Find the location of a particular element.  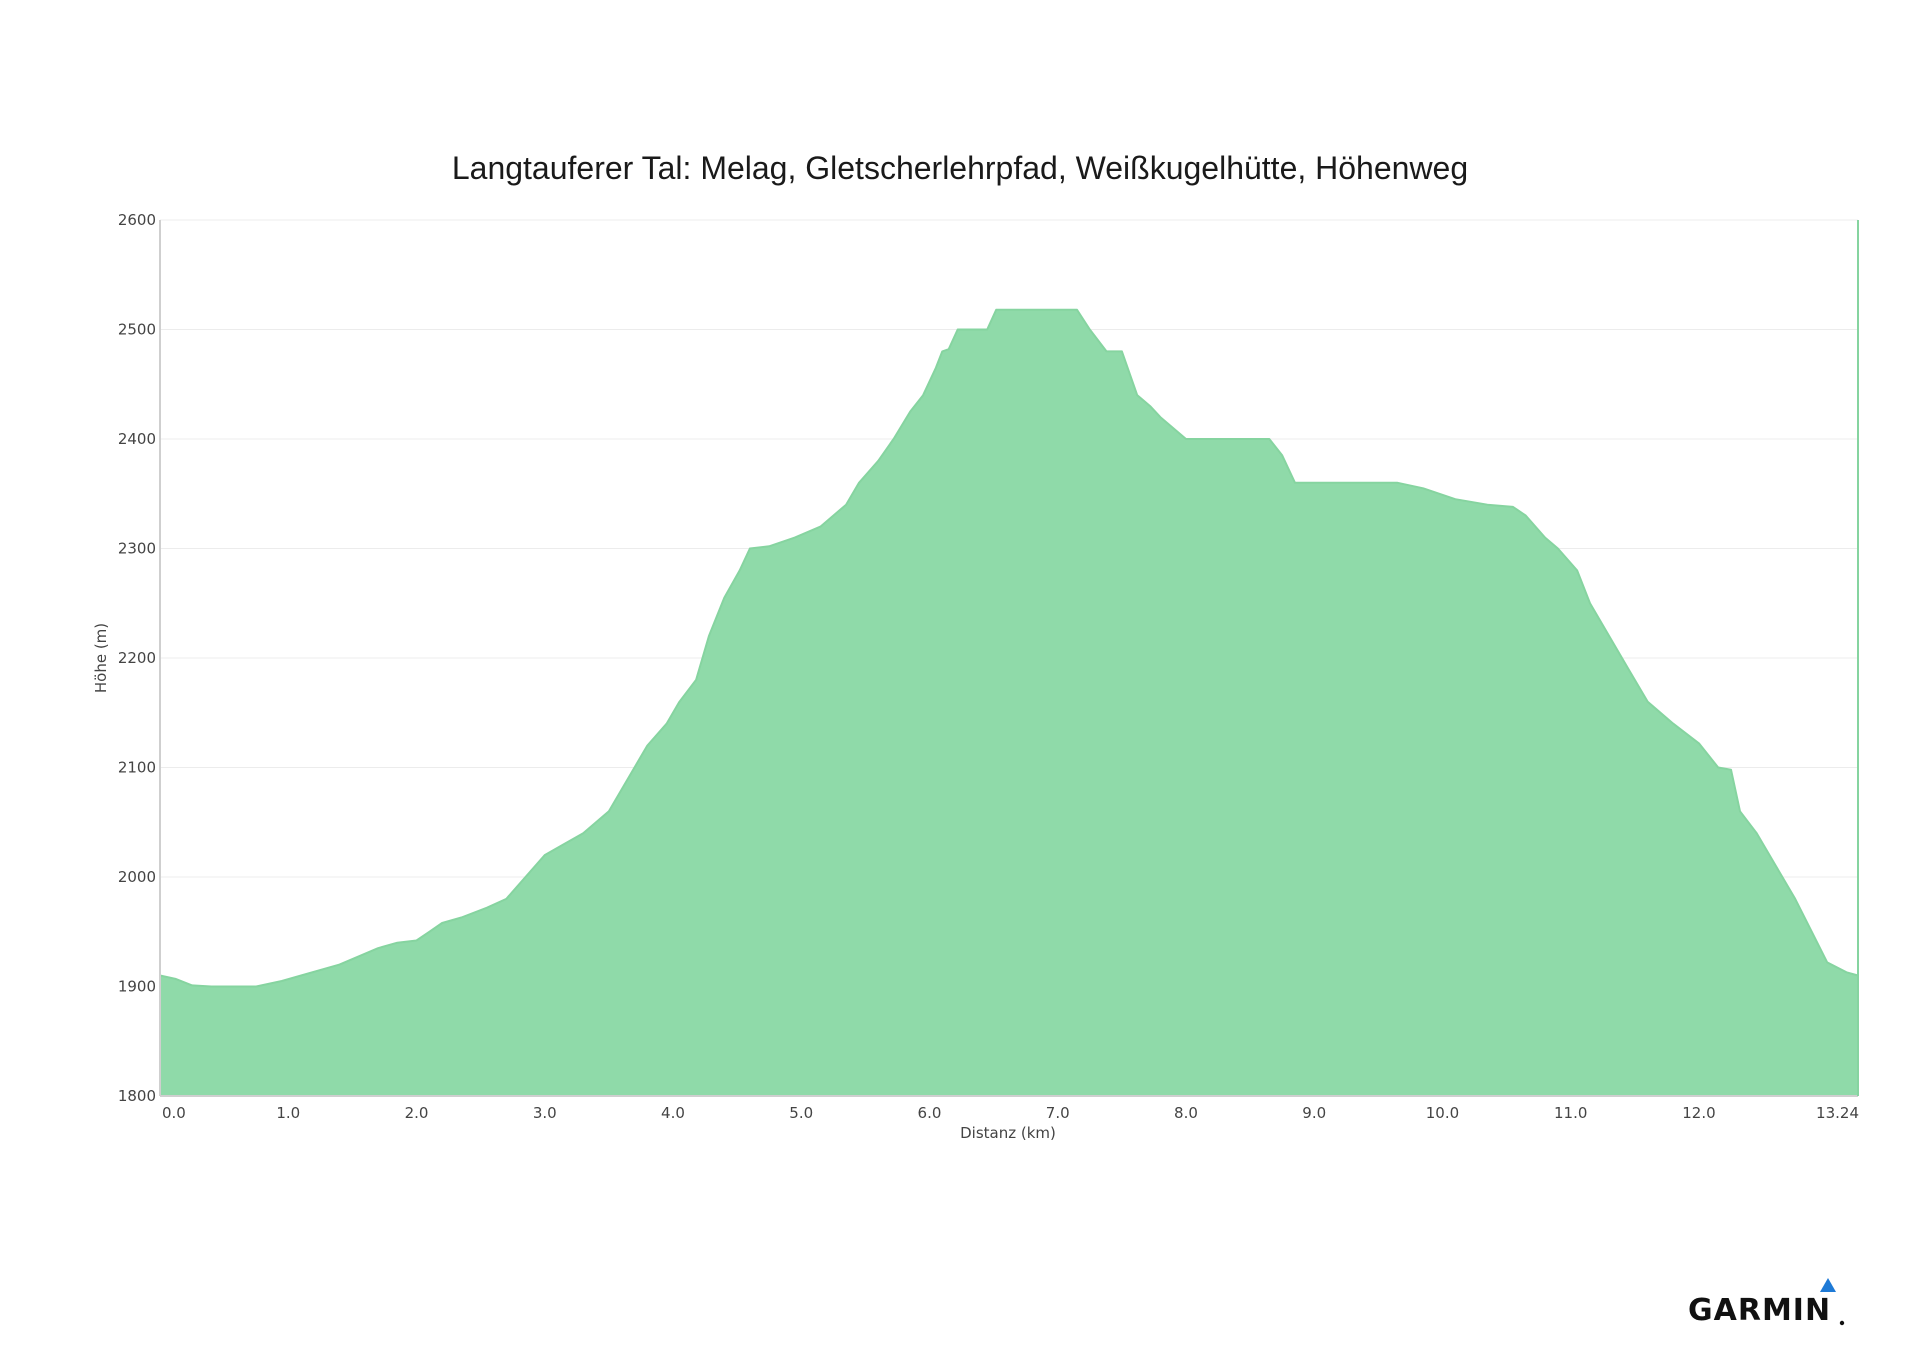

y-axis-ticks: 1800 1900 2000 2100 2200 2300 2400 2500 2600 is located at coordinates (137, 658).